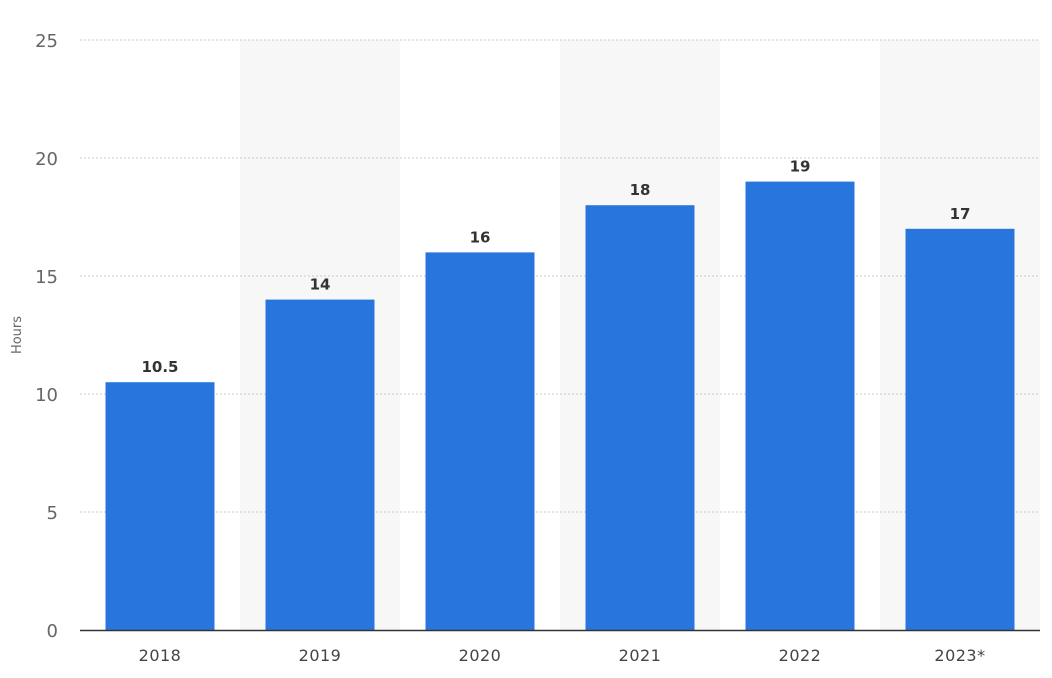 This screenshot has width=1052, height=678. What do you see at coordinates (959, 655) in the screenshot?
I see `x-tick-label: 2023*` at bounding box center [959, 655].